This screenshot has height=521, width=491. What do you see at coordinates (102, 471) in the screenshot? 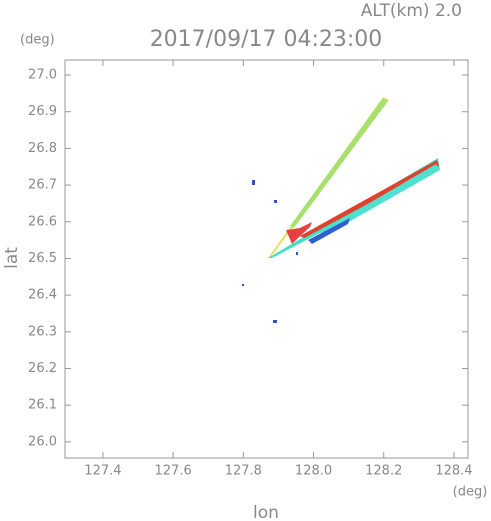
I see `x-tick-label: 127.4` at bounding box center [102, 471].